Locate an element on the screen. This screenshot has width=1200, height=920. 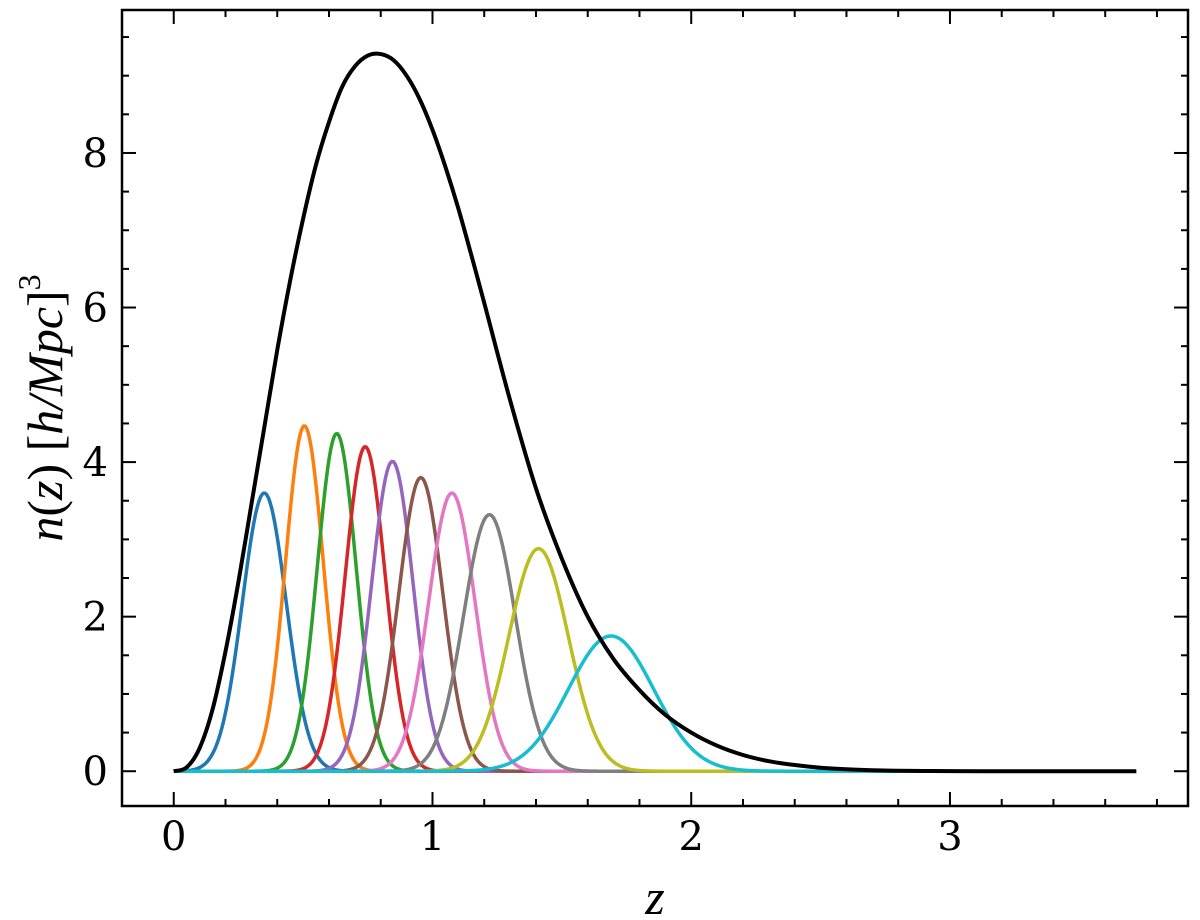
y-label-paren-close: ) is located at coordinates (45, 472).